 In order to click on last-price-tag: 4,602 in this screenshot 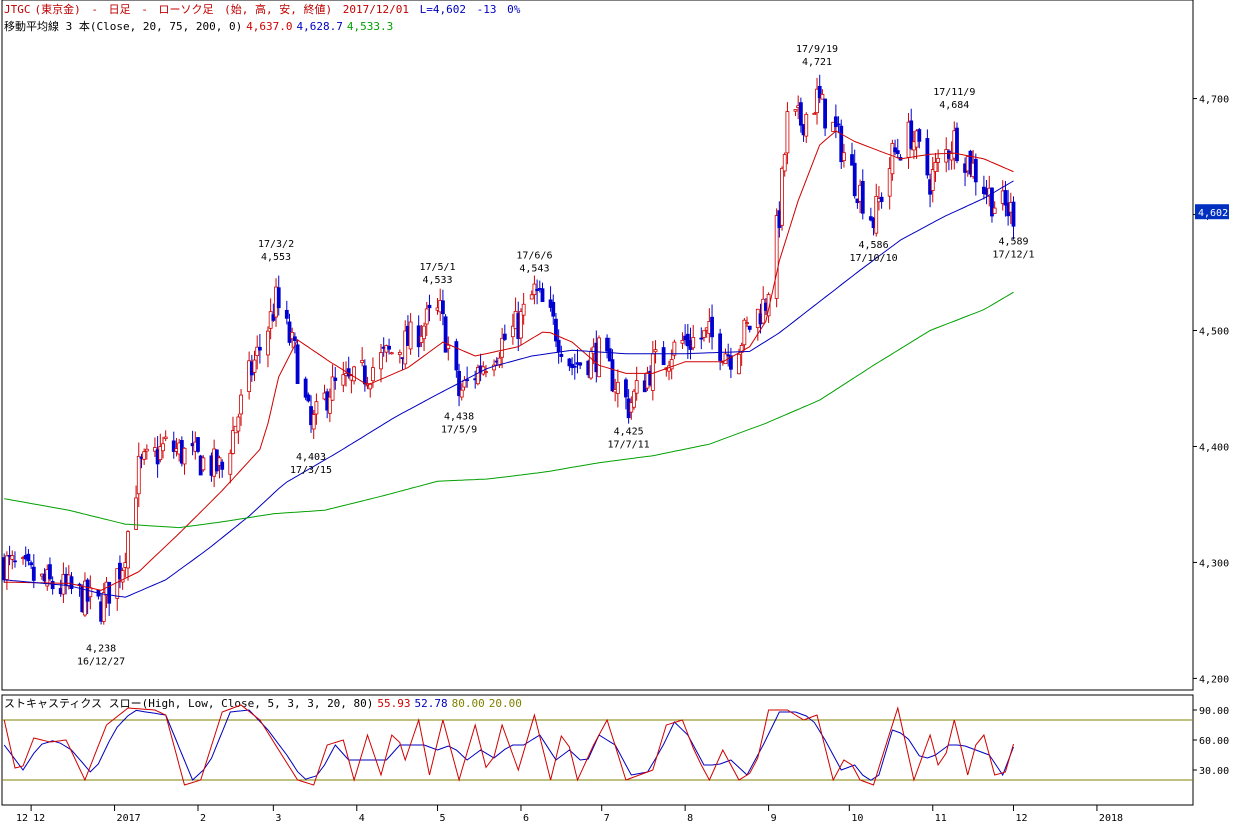, I will do `click(1213, 213)`.